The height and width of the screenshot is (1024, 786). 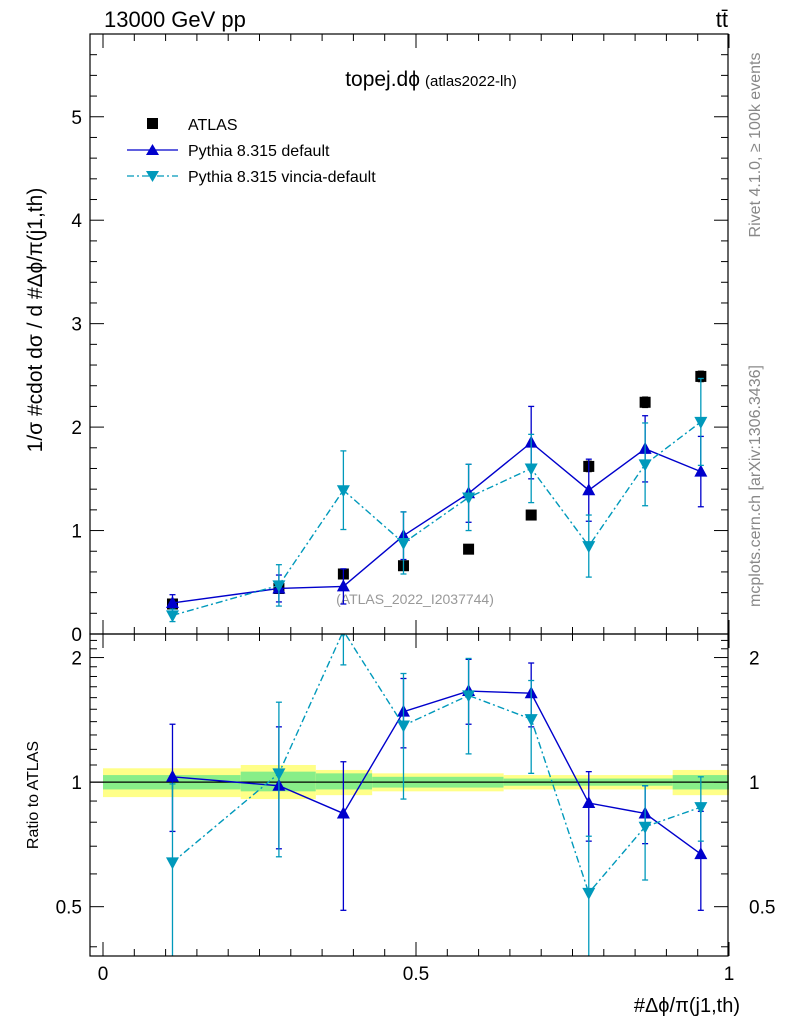 What do you see at coordinates (471, 81) in the screenshot?
I see `plot-subtitle: (atlas2022-lh)` at bounding box center [471, 81].